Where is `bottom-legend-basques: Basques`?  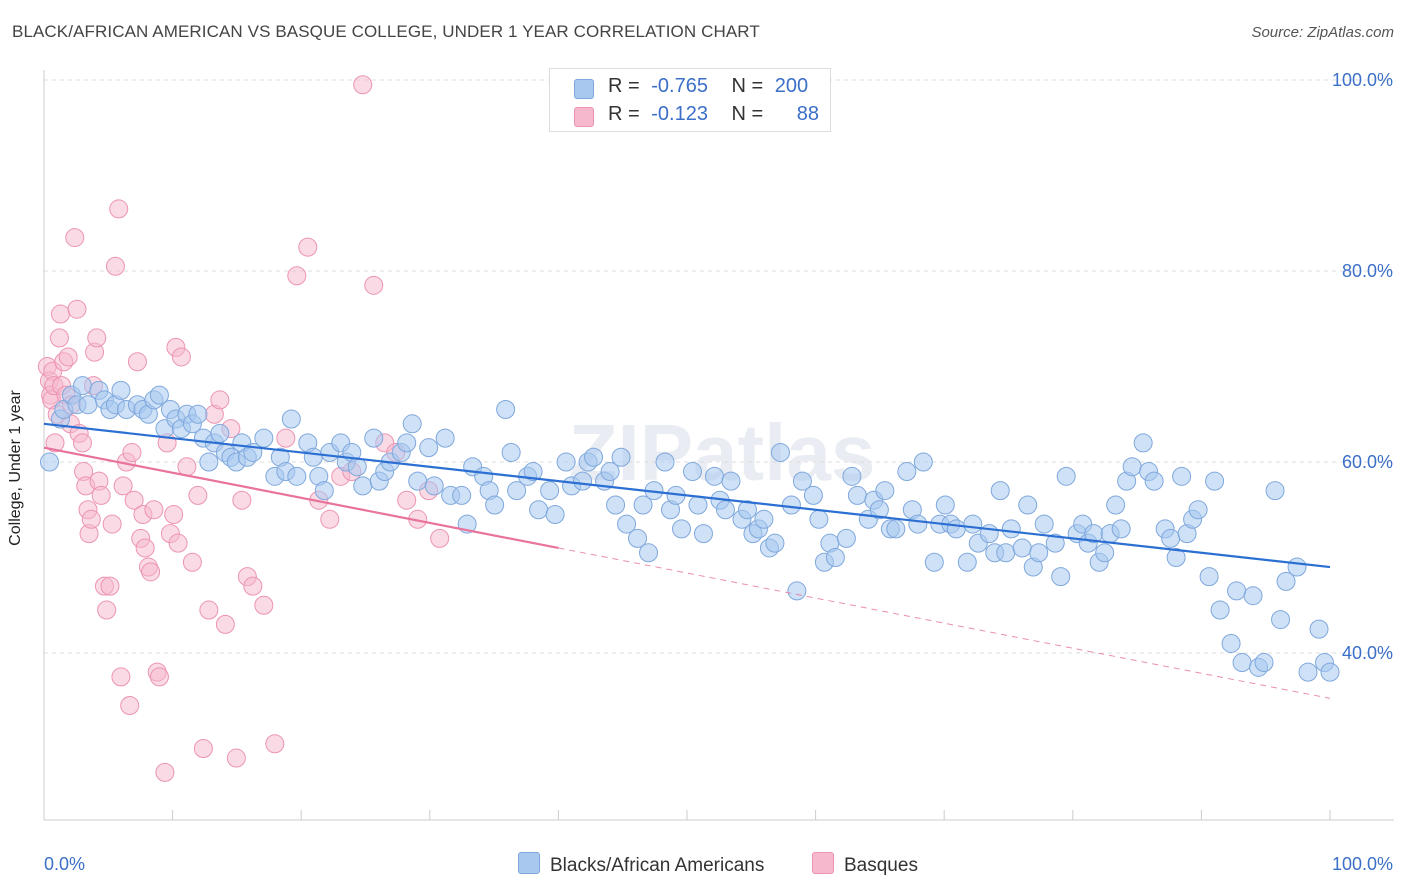 bottom-legend-basques: Basques is located at coordinates (865, 864).